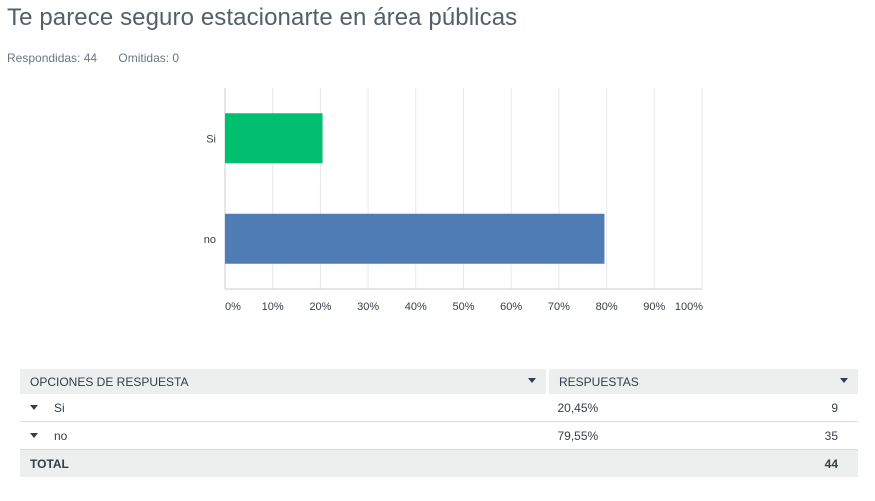  Describe the element at coordinates (320, 307) in the screenshot. I see `x-tick-label: 20%` at that location.